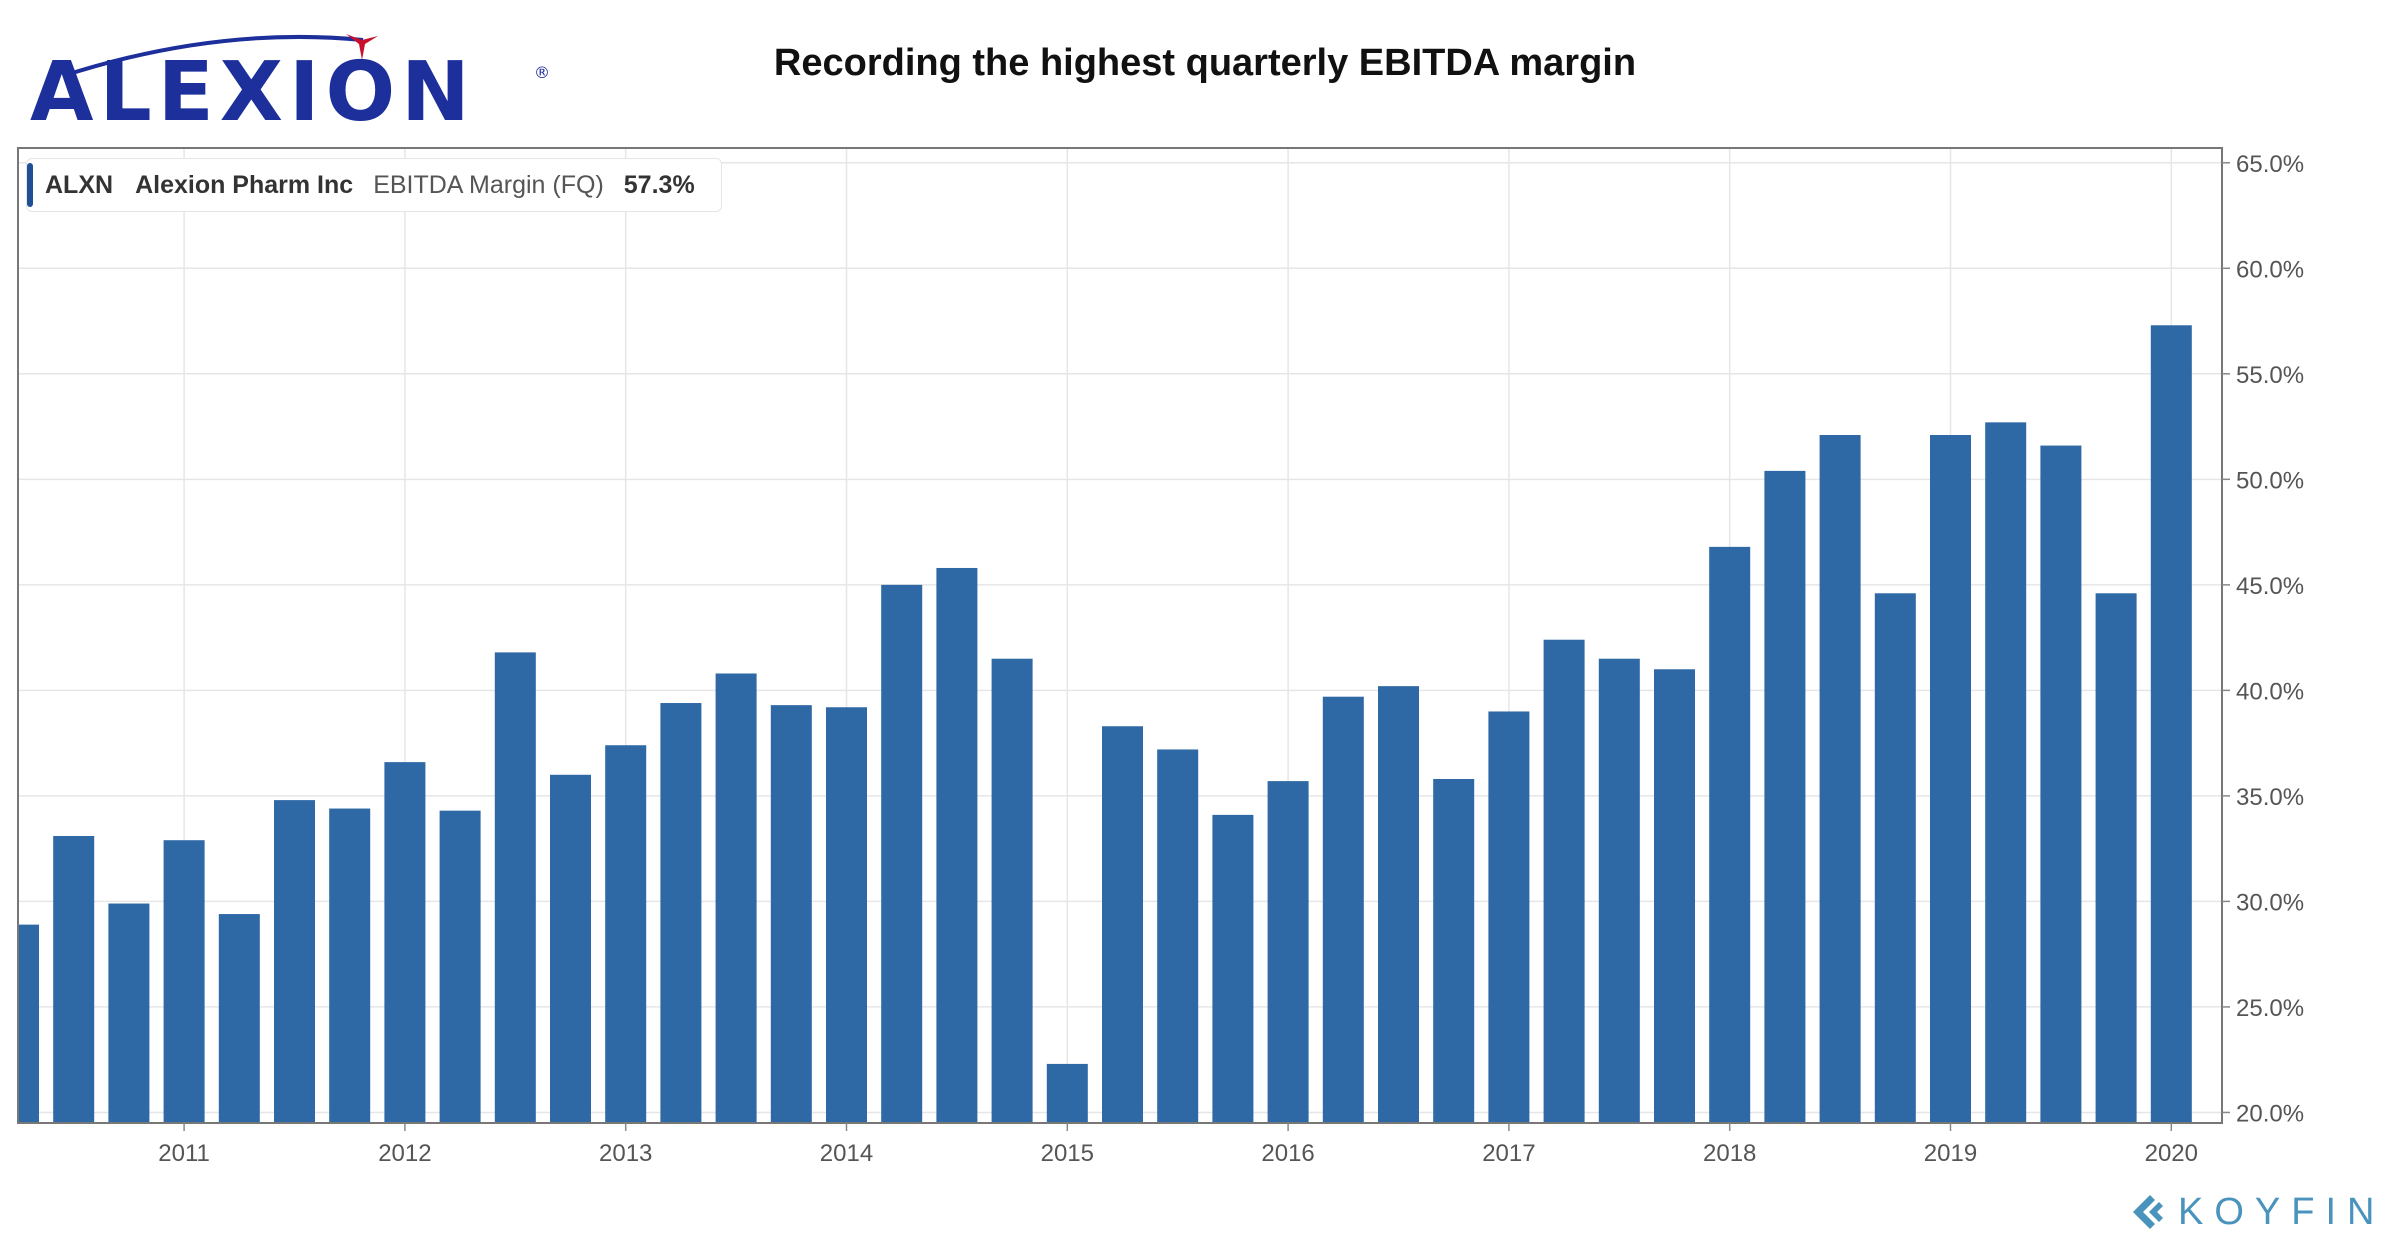 This screenshot has height=1245, width=2400. I want to click on y-tick-label: 55.0%, so click(2270, 375).